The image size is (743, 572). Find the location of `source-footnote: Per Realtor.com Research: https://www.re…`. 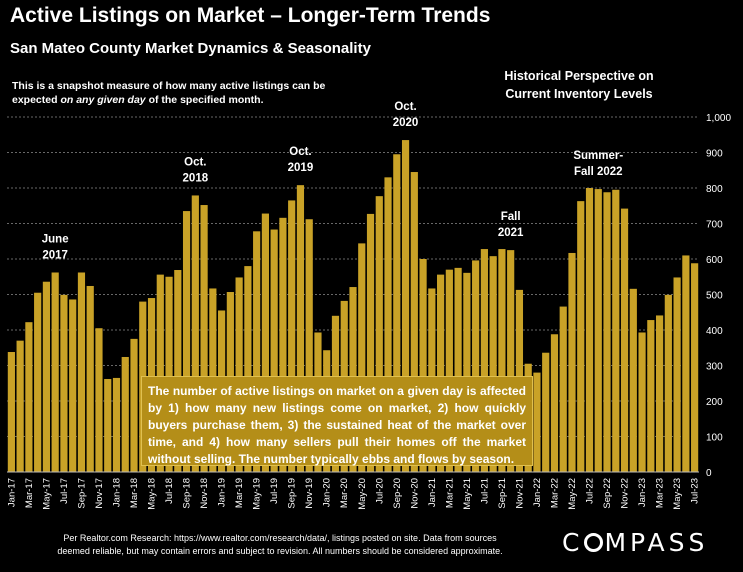

source-footnote: Per Realtor.com Research: https://www.re… is located at coordinates (280, 545).